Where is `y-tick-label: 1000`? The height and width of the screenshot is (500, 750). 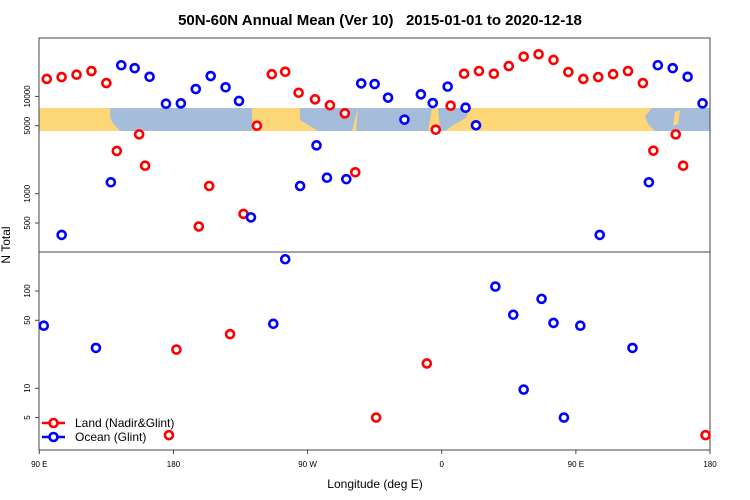 y-tick-label: 1000 is located at coordinates (27, 193).